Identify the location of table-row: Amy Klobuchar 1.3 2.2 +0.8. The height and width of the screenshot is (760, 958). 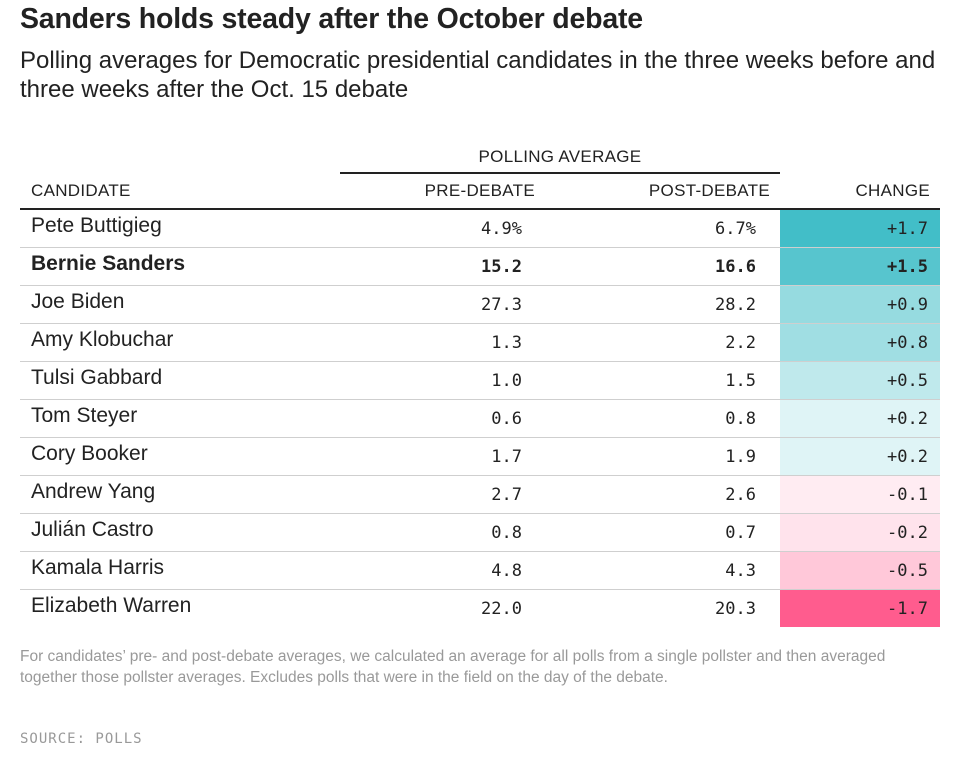
(480, 343).